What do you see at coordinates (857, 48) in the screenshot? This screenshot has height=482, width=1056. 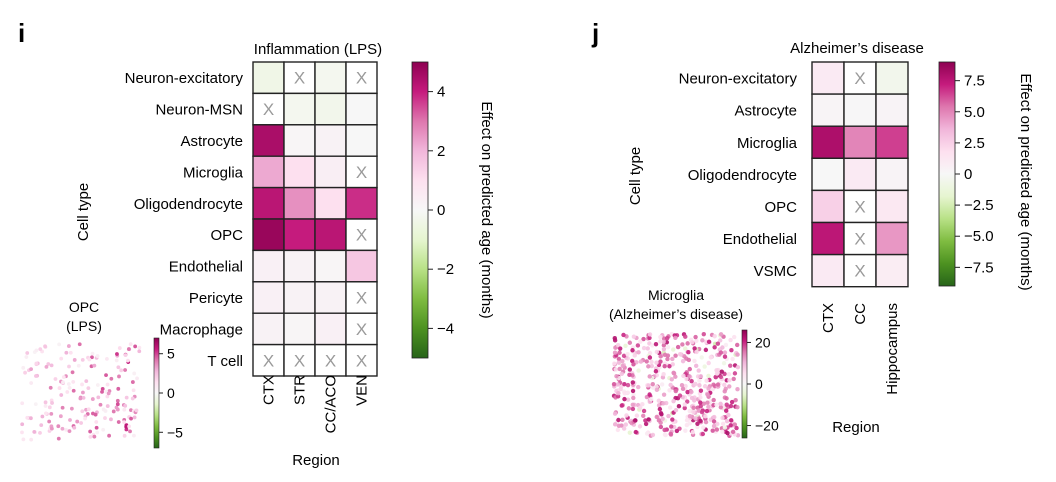 I see `heatmap-title-j: Alzheimer’s disease` at bounding box center [857, 48].